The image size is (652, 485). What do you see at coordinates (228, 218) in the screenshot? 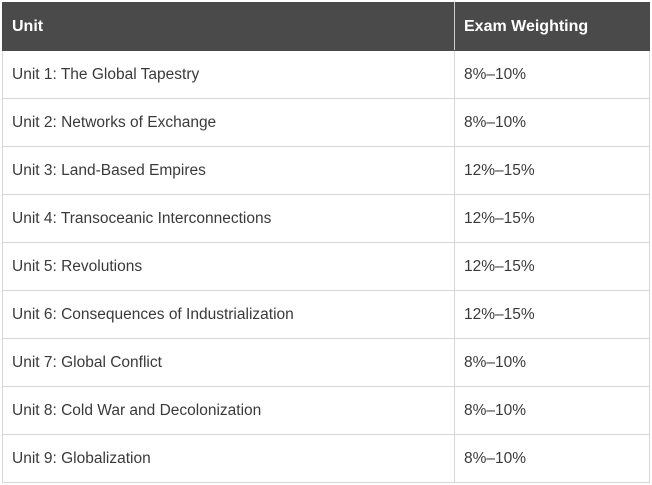
I see `unit-cell: Unit 4: Transoceanic Interconnections` at bounding box center [228, 218].